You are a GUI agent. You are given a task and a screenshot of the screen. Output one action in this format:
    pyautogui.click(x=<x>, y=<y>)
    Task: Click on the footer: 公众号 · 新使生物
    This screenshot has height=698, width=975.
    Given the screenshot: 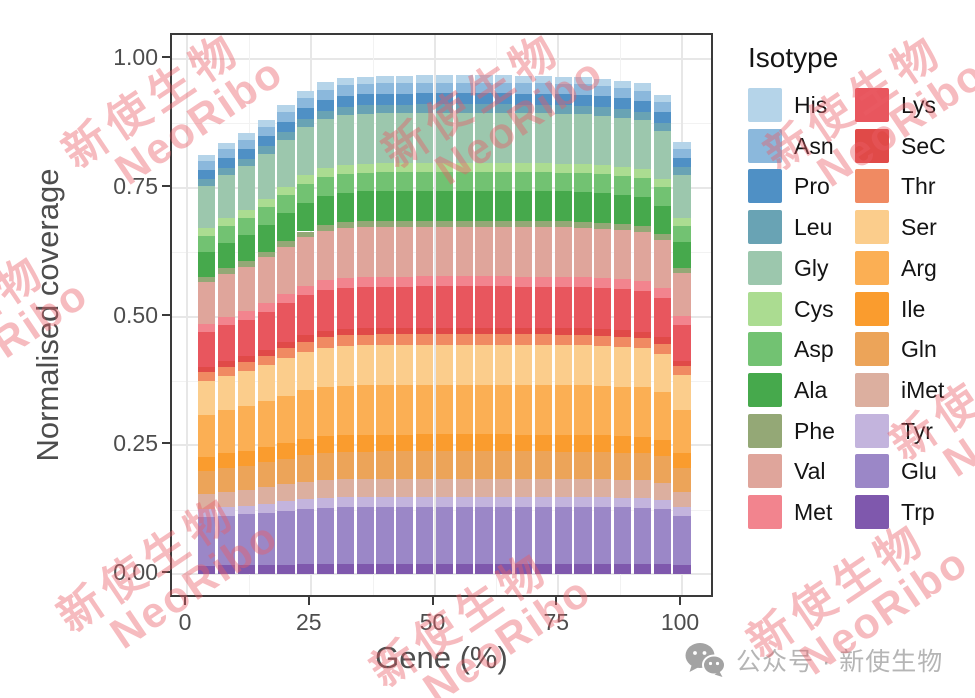 What is the action you would take?
    pyautogui.click(x=813, y=660)
    